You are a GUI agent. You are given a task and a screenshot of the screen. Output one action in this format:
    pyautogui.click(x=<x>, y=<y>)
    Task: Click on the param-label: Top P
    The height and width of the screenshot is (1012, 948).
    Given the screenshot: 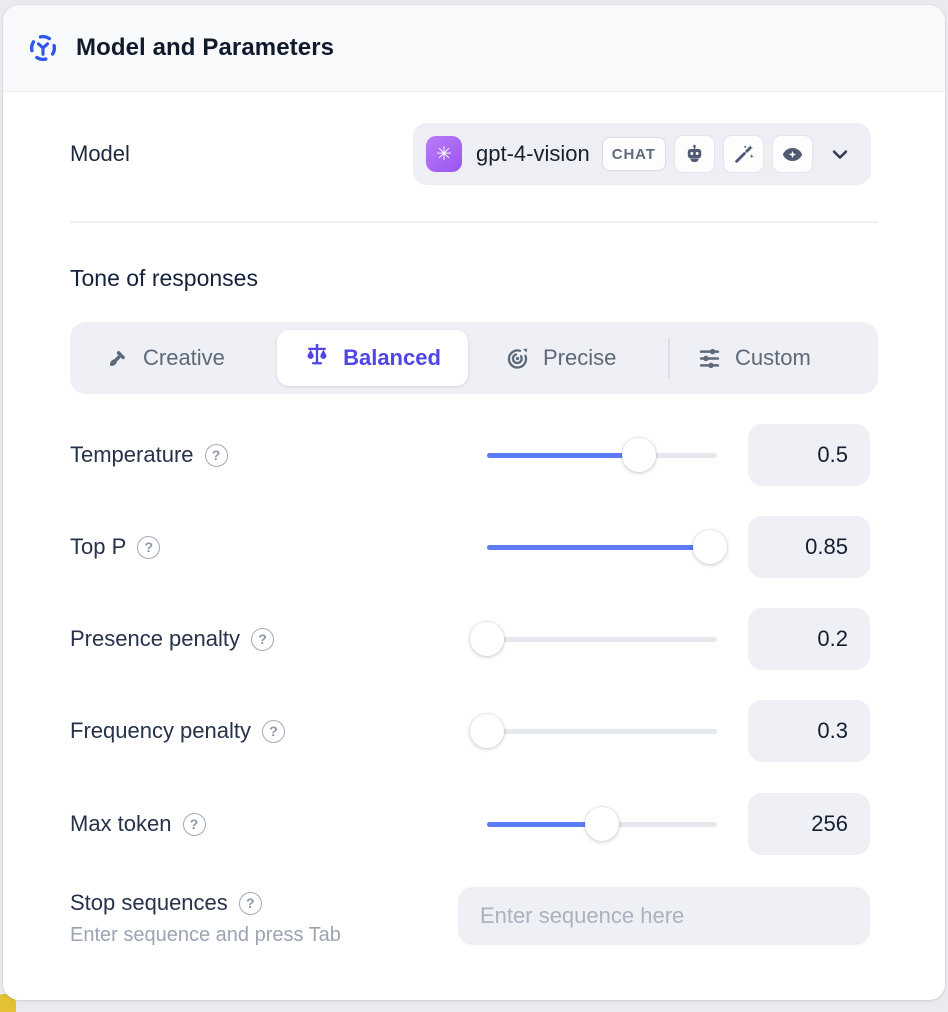 What is the action you would take?
    pyautogui.click(x=115, y=547)
    